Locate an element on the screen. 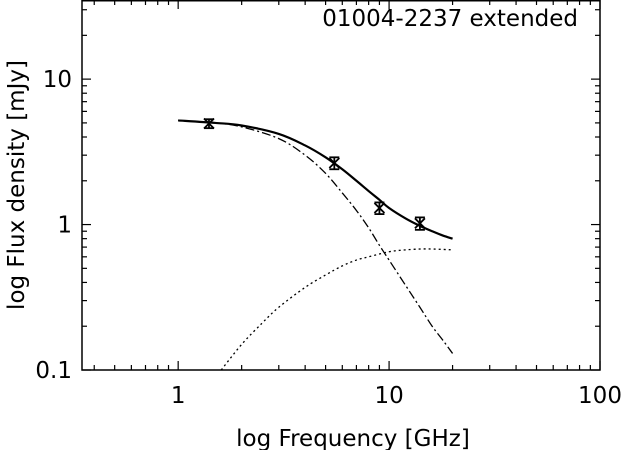 The height and width of the screenshot is (450, 624). y-tick-label: 10 is located at coordinates (57, 80).